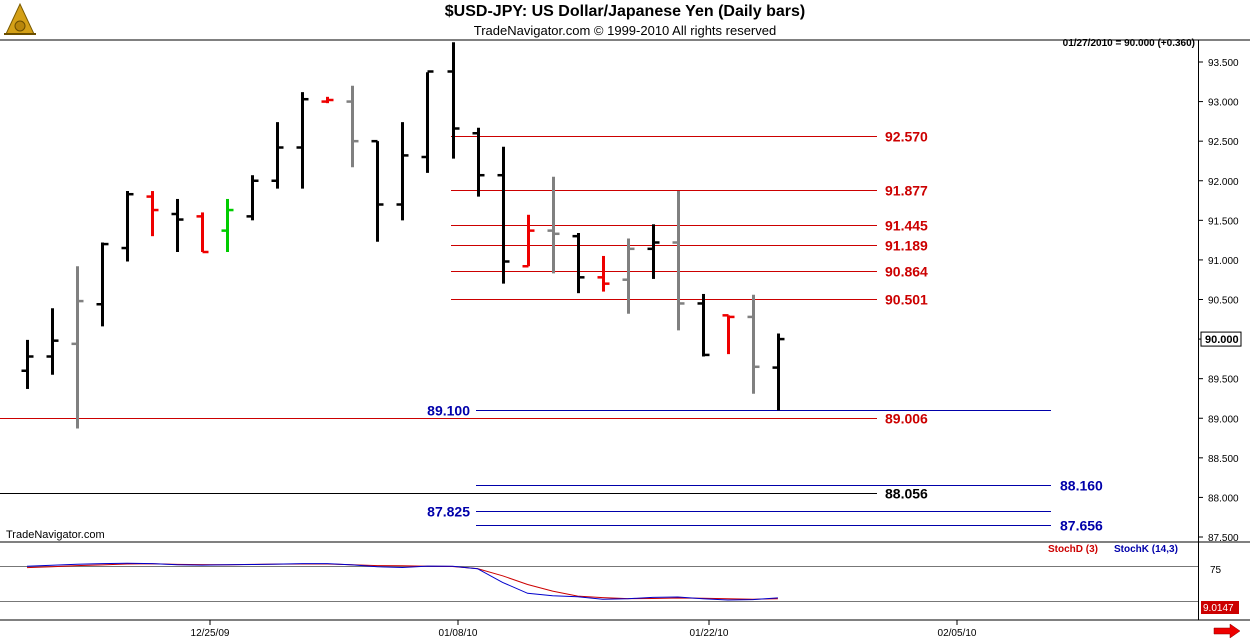 The image size is (1250, 643). Describe the element at coordinates (1223, 103) in the screenshot. I see `y-tick-label-1: 93.000` at that location.